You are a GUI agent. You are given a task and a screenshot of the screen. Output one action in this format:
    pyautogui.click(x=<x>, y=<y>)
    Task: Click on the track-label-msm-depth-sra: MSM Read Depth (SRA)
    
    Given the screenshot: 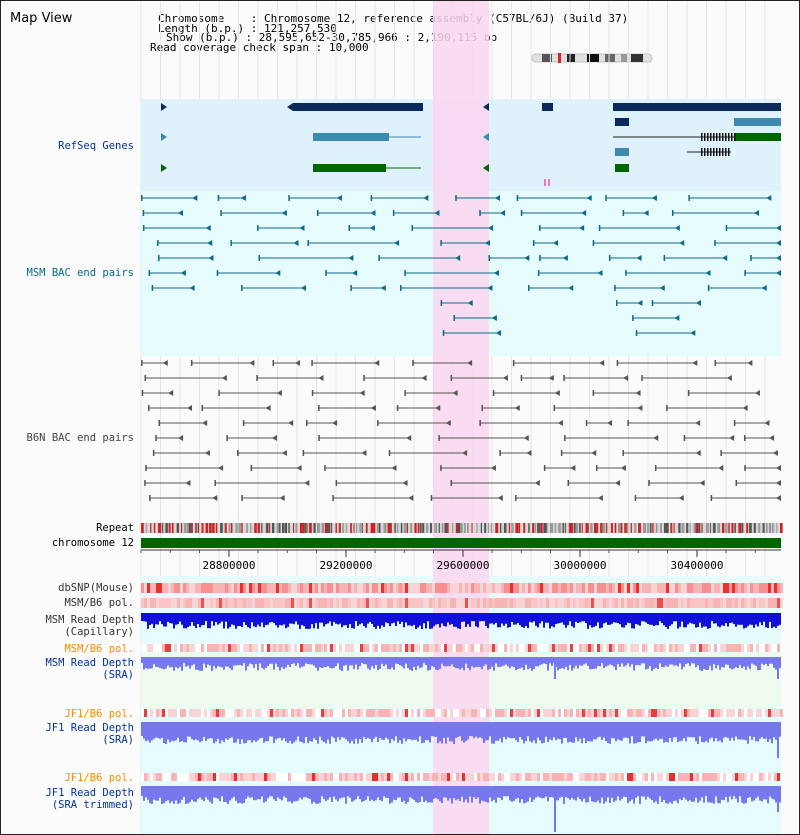 What is the action you would take?
    pyautogui.click(x=89, y=669)
    